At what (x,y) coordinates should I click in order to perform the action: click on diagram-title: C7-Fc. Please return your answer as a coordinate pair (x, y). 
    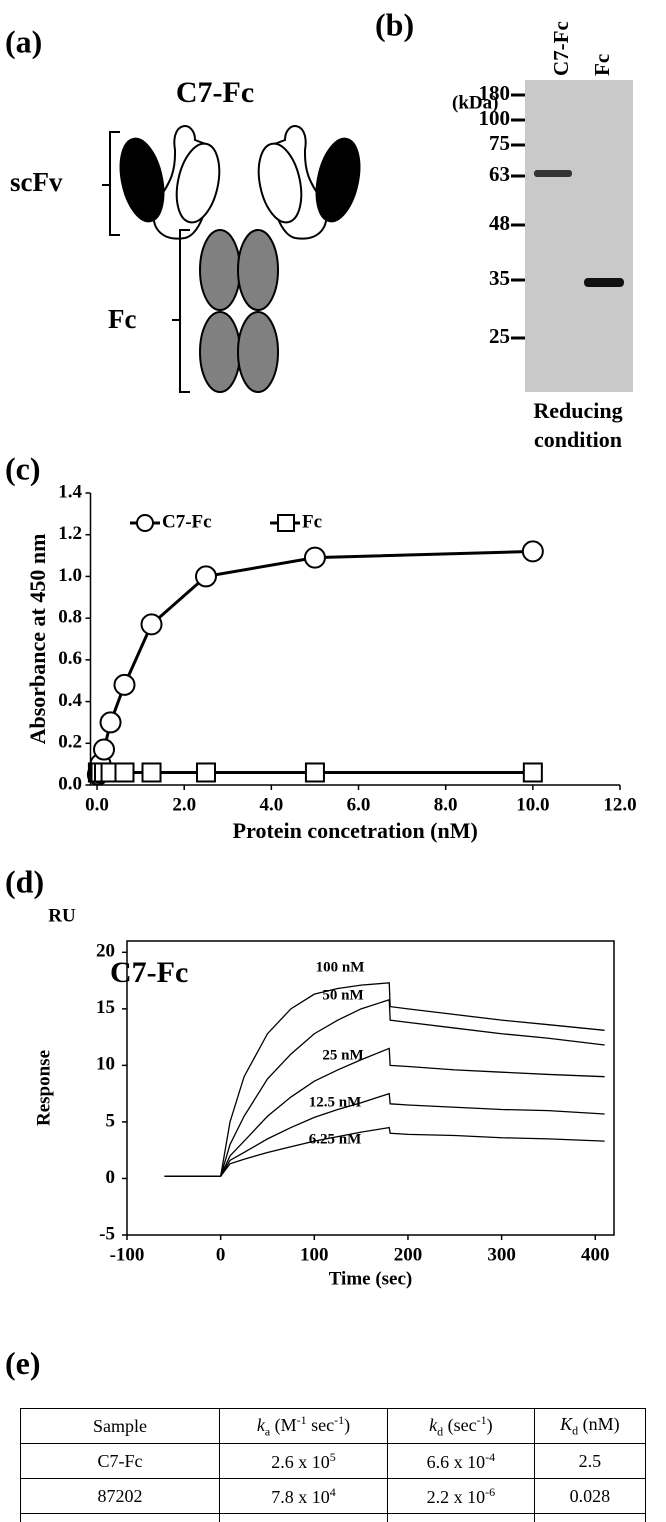
    Looking at the image, I should click on (215, 92).